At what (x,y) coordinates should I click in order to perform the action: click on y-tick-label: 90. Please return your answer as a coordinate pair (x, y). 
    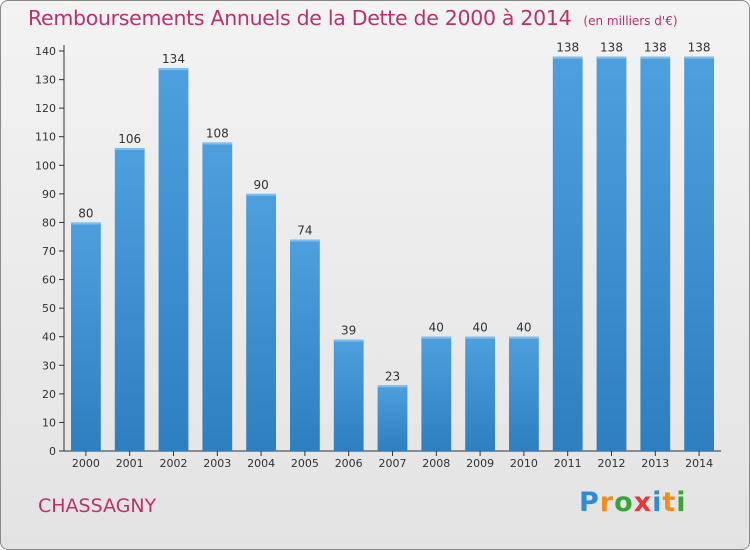
    Looking at the image, I should click on (49, 194).